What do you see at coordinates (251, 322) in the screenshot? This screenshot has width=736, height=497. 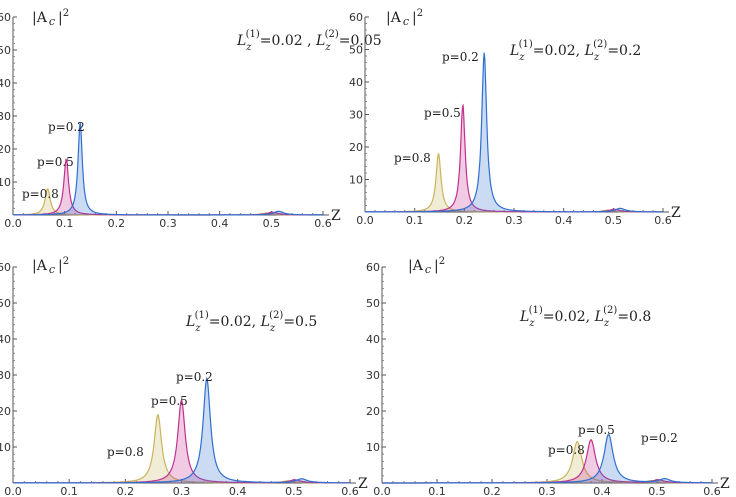 I see `parameter-annotation: Lz(1)=0.02, Lz(2)=0.5` at bounding box center [251, 322].